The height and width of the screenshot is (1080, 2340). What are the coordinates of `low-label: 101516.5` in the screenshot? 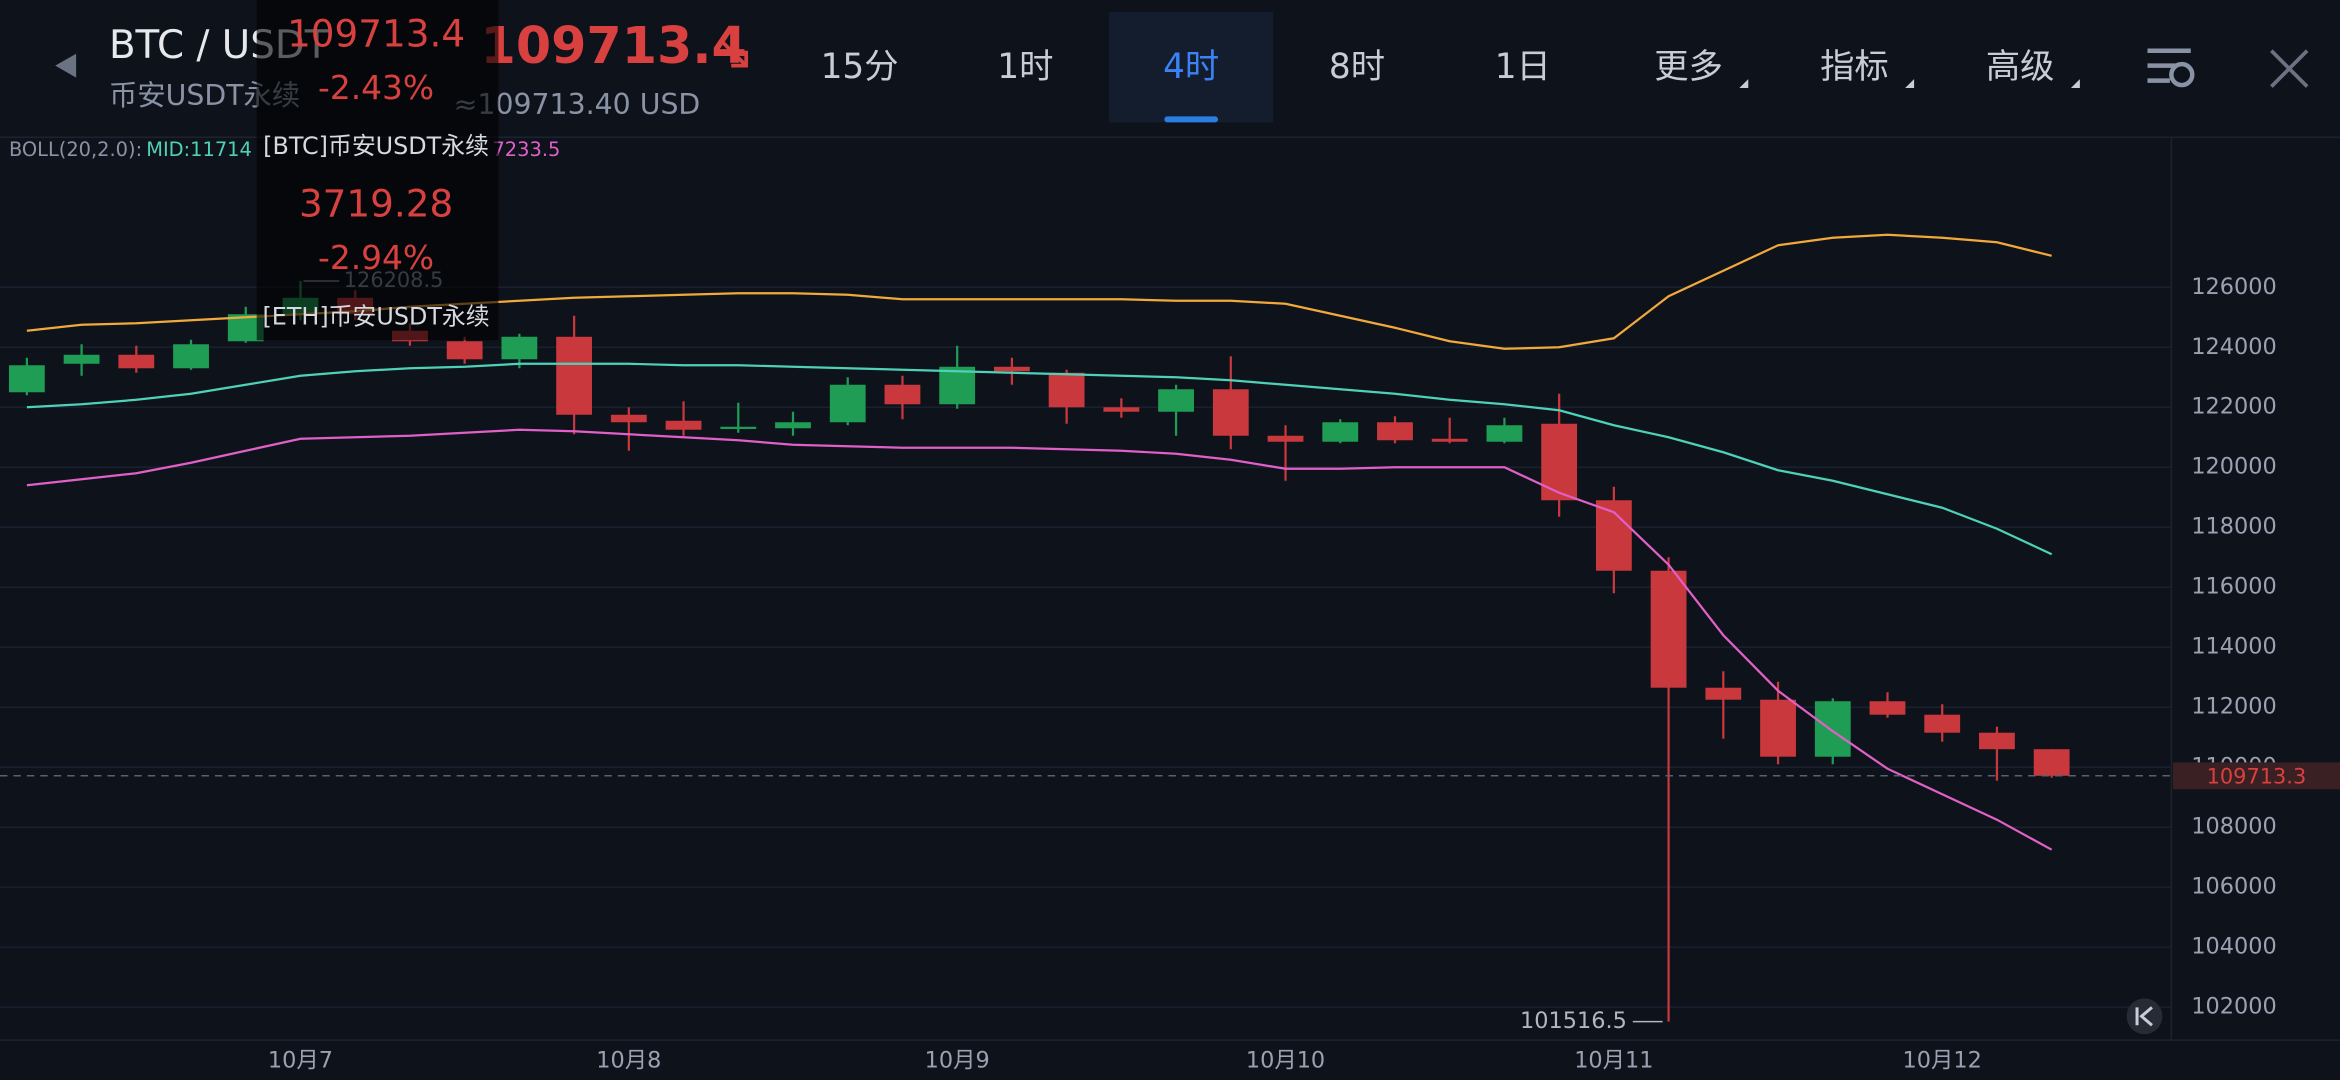 It's located at (1573, 1021).